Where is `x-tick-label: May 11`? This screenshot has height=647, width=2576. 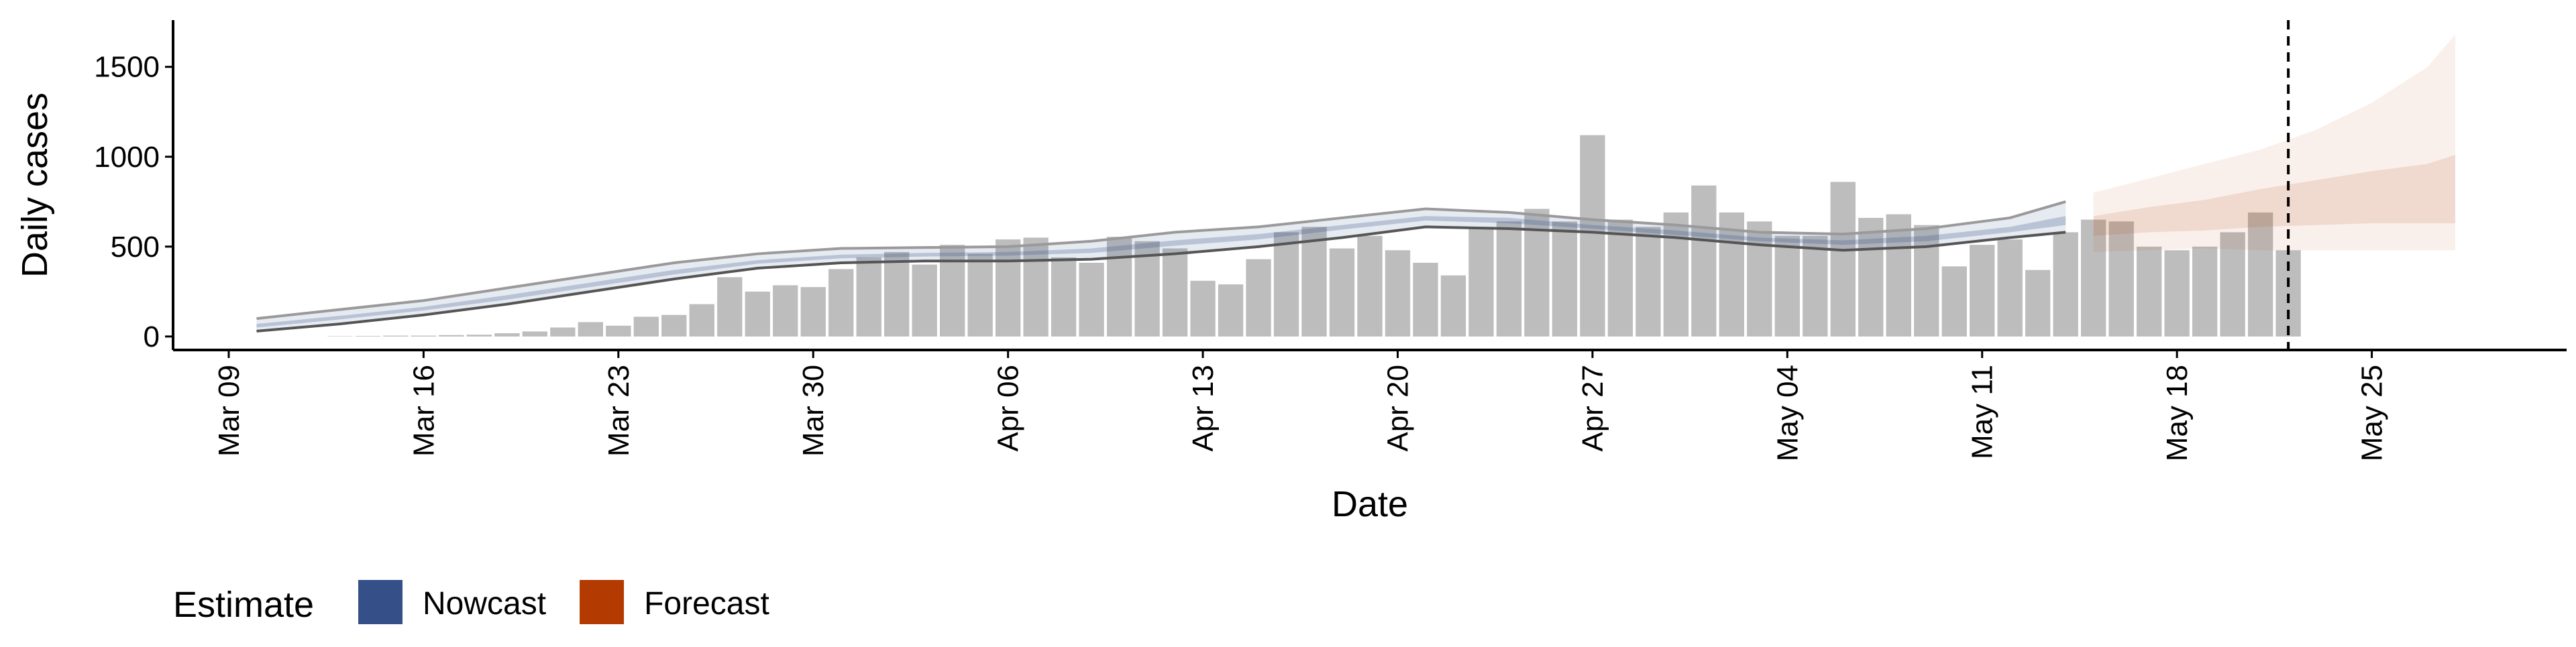
x-tick-label: May 11 is located at coordinates (1982, 412).